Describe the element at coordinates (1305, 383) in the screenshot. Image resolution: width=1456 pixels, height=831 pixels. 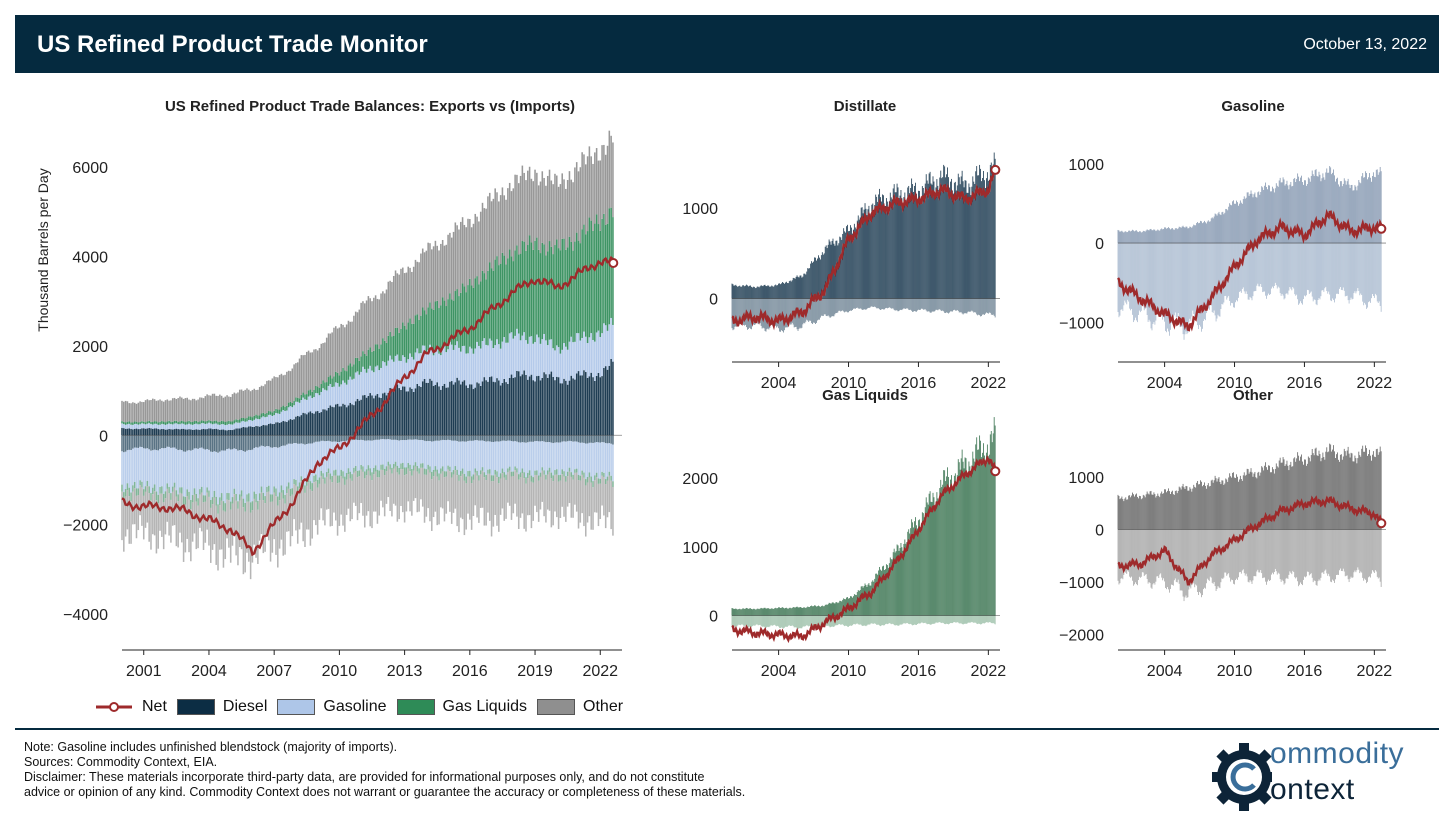
I see `gasoline-x-tick-label: 2016` at that location.